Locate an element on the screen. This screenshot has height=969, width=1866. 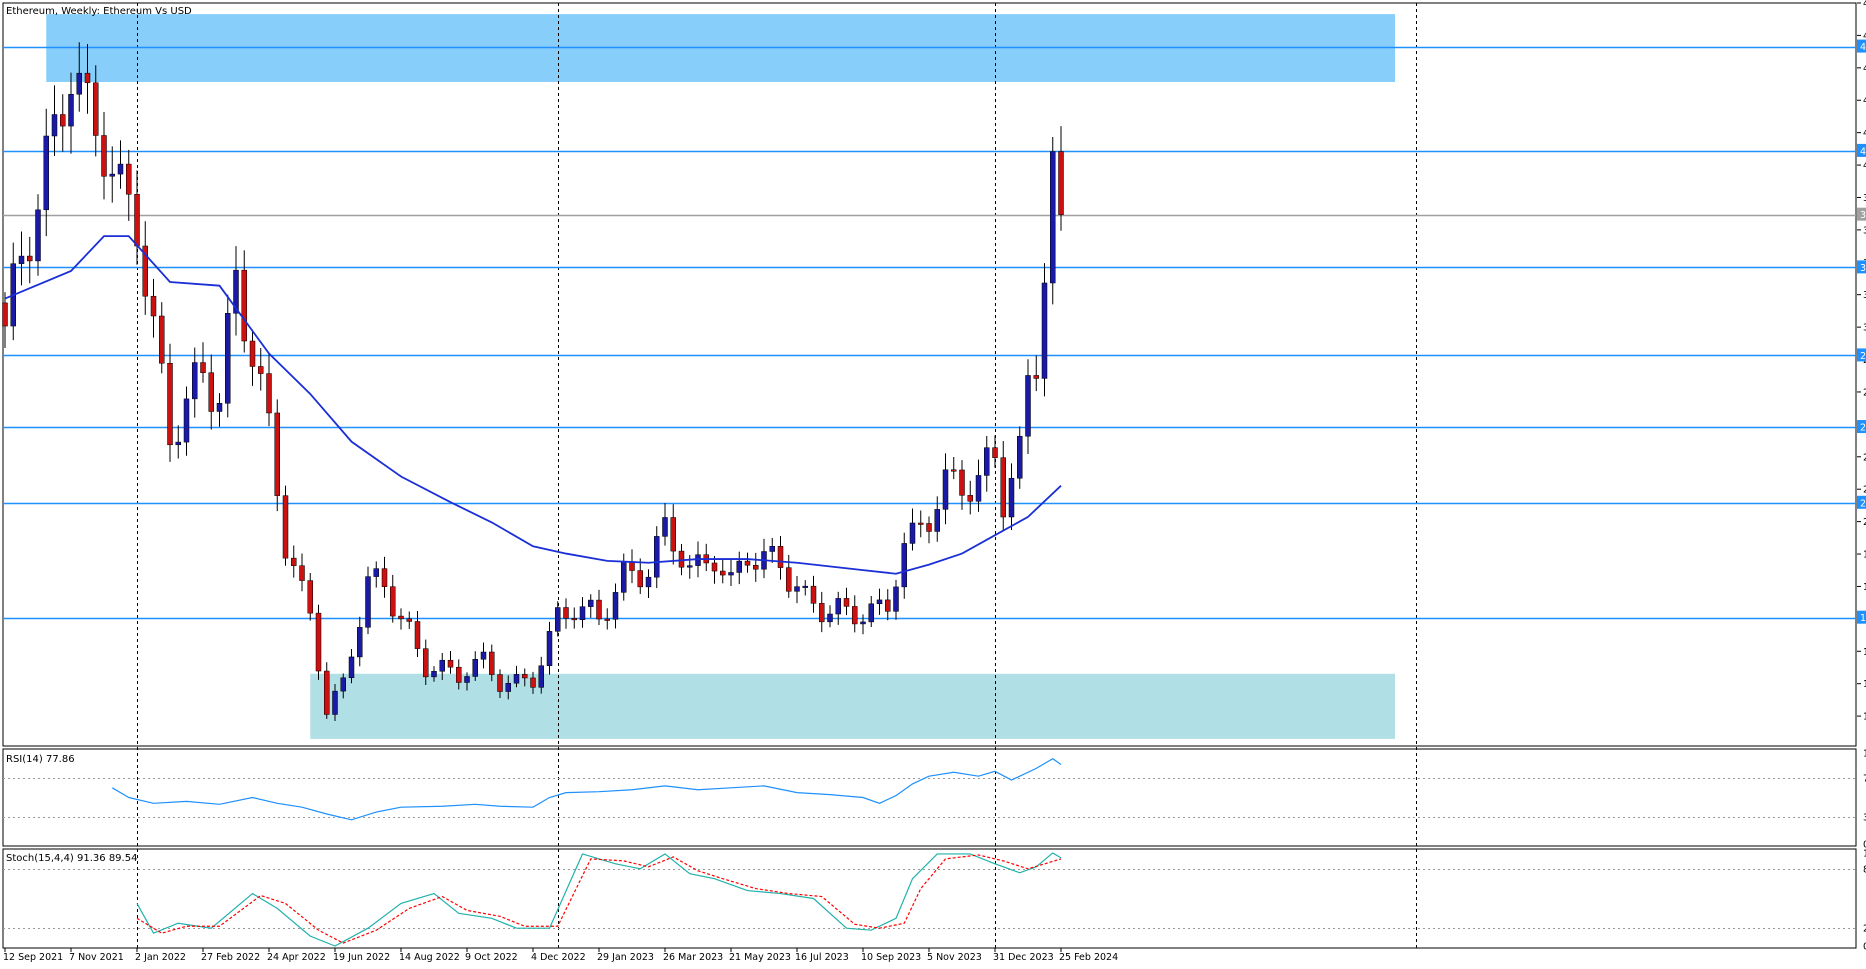
stoch-title: Stoch(15,4,4) 91.36 89.54 is located at coordinates (71, 858).